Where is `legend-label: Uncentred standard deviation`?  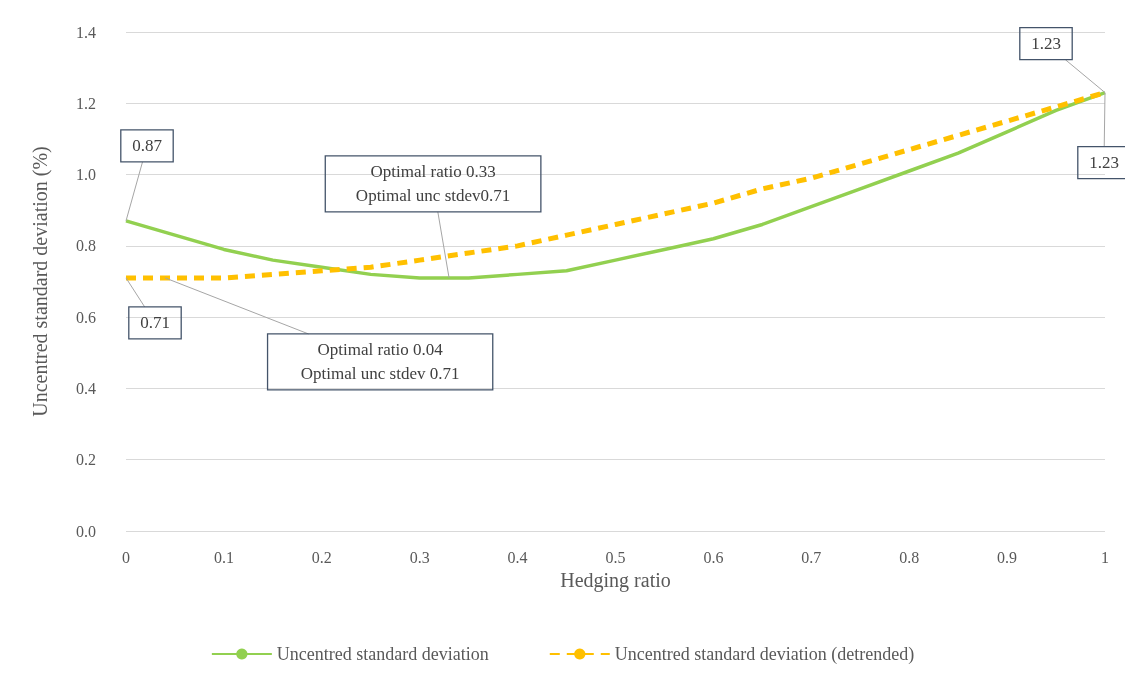 legend-label: Uncentred standard deviation is located at coordinates (382, 654).